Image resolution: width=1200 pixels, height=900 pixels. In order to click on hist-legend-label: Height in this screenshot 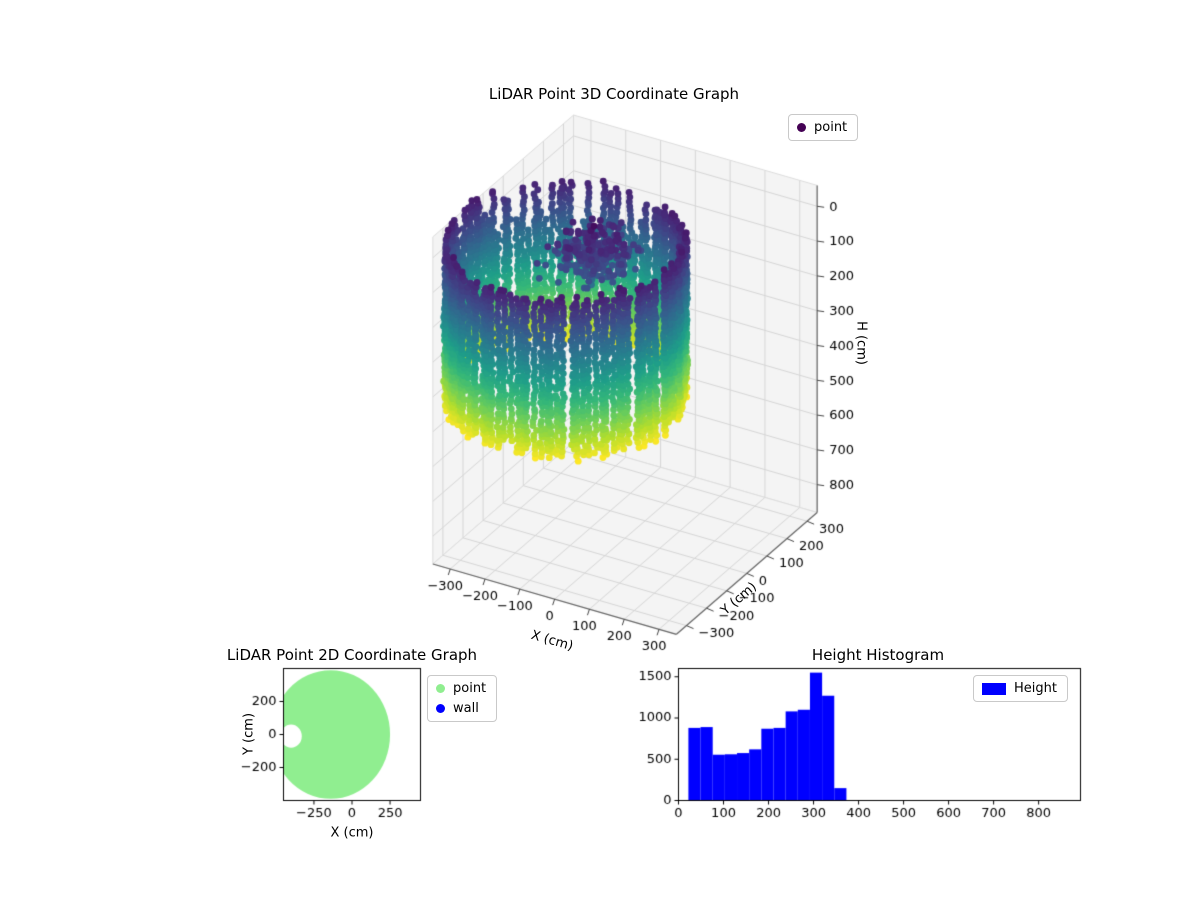, I will do `click(1035, 688)`.